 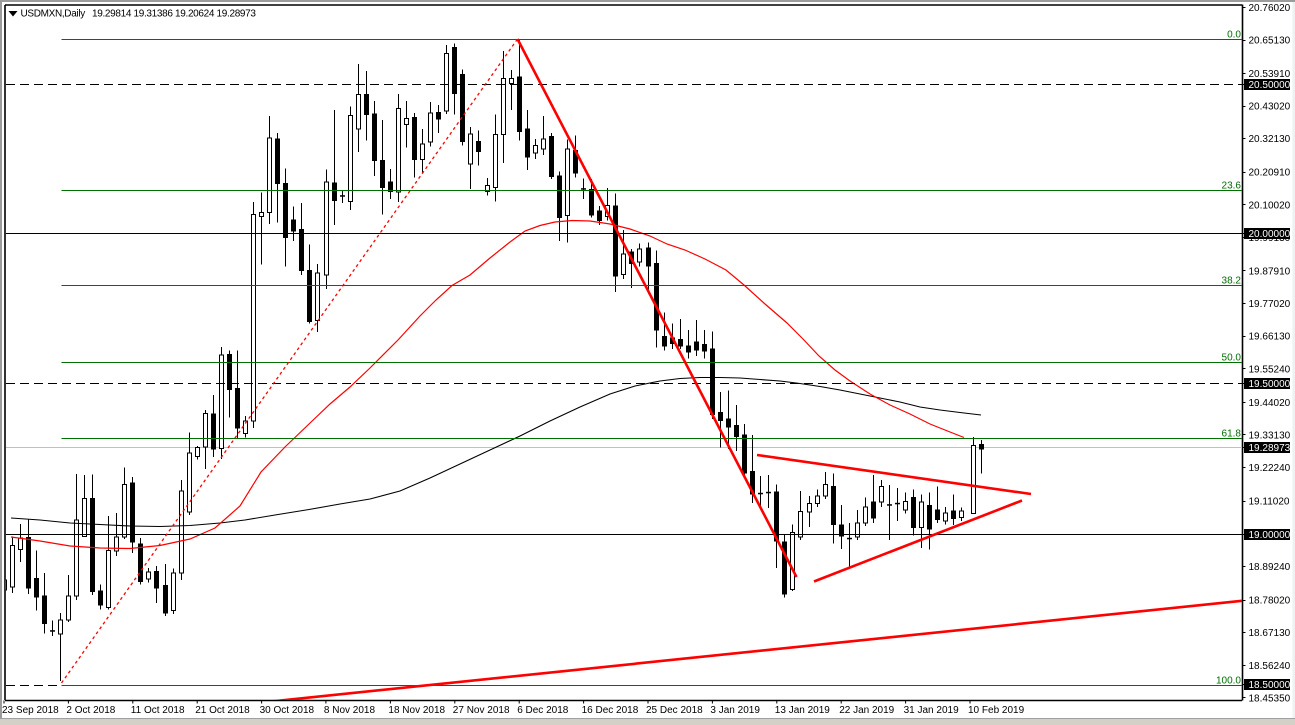 I want to click on svg-text: 31 Jan 2019, so click(x=931, y=710).